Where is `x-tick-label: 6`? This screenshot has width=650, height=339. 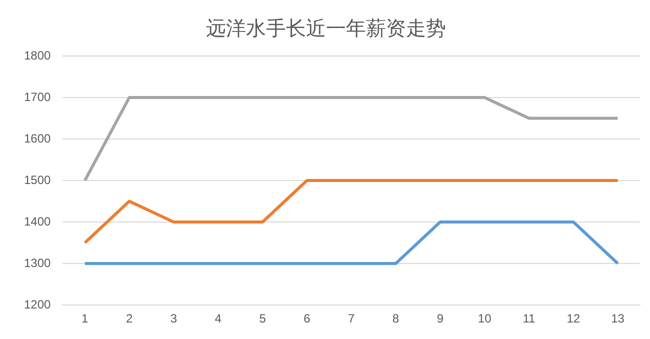 x-tick-label: 6 is located at coordinates (307, 318).